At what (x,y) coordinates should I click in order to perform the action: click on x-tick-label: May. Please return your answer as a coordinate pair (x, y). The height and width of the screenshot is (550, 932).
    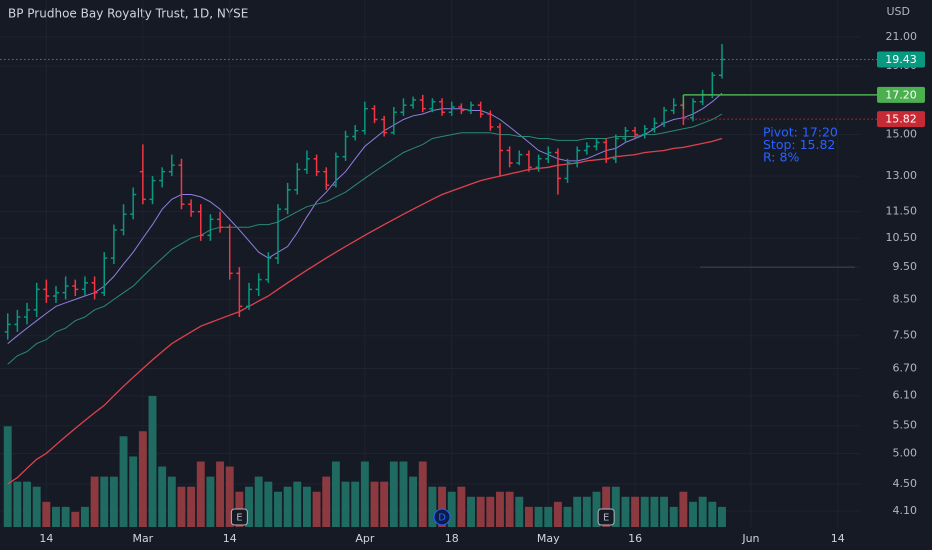
    Looking at the image, I should click on (548, 538).